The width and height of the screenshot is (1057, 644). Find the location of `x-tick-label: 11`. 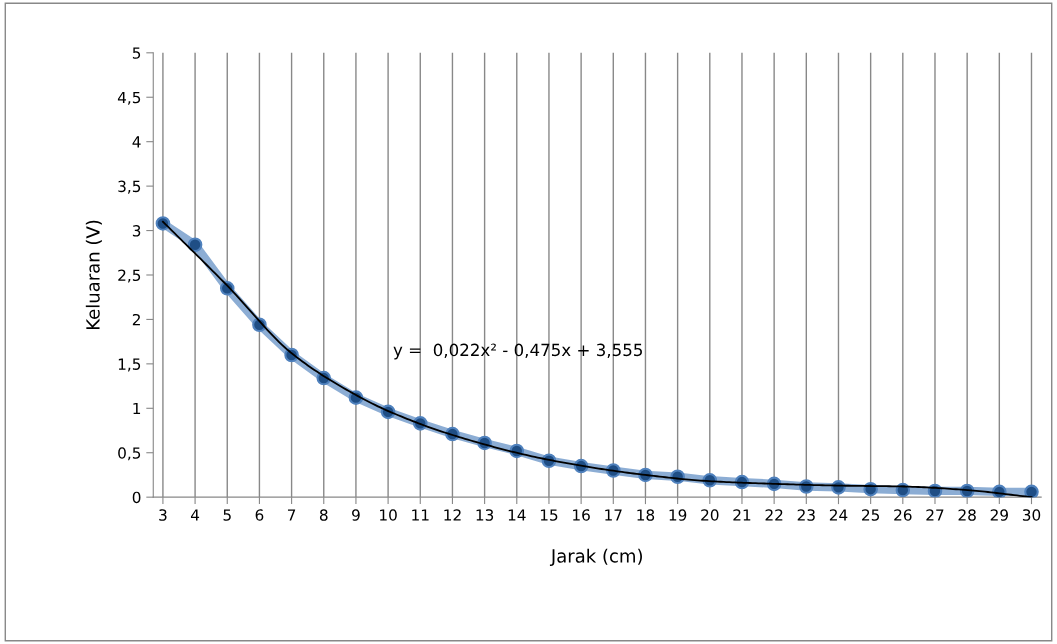

x-tick-label: 11 is located at coordinates (420, 515).